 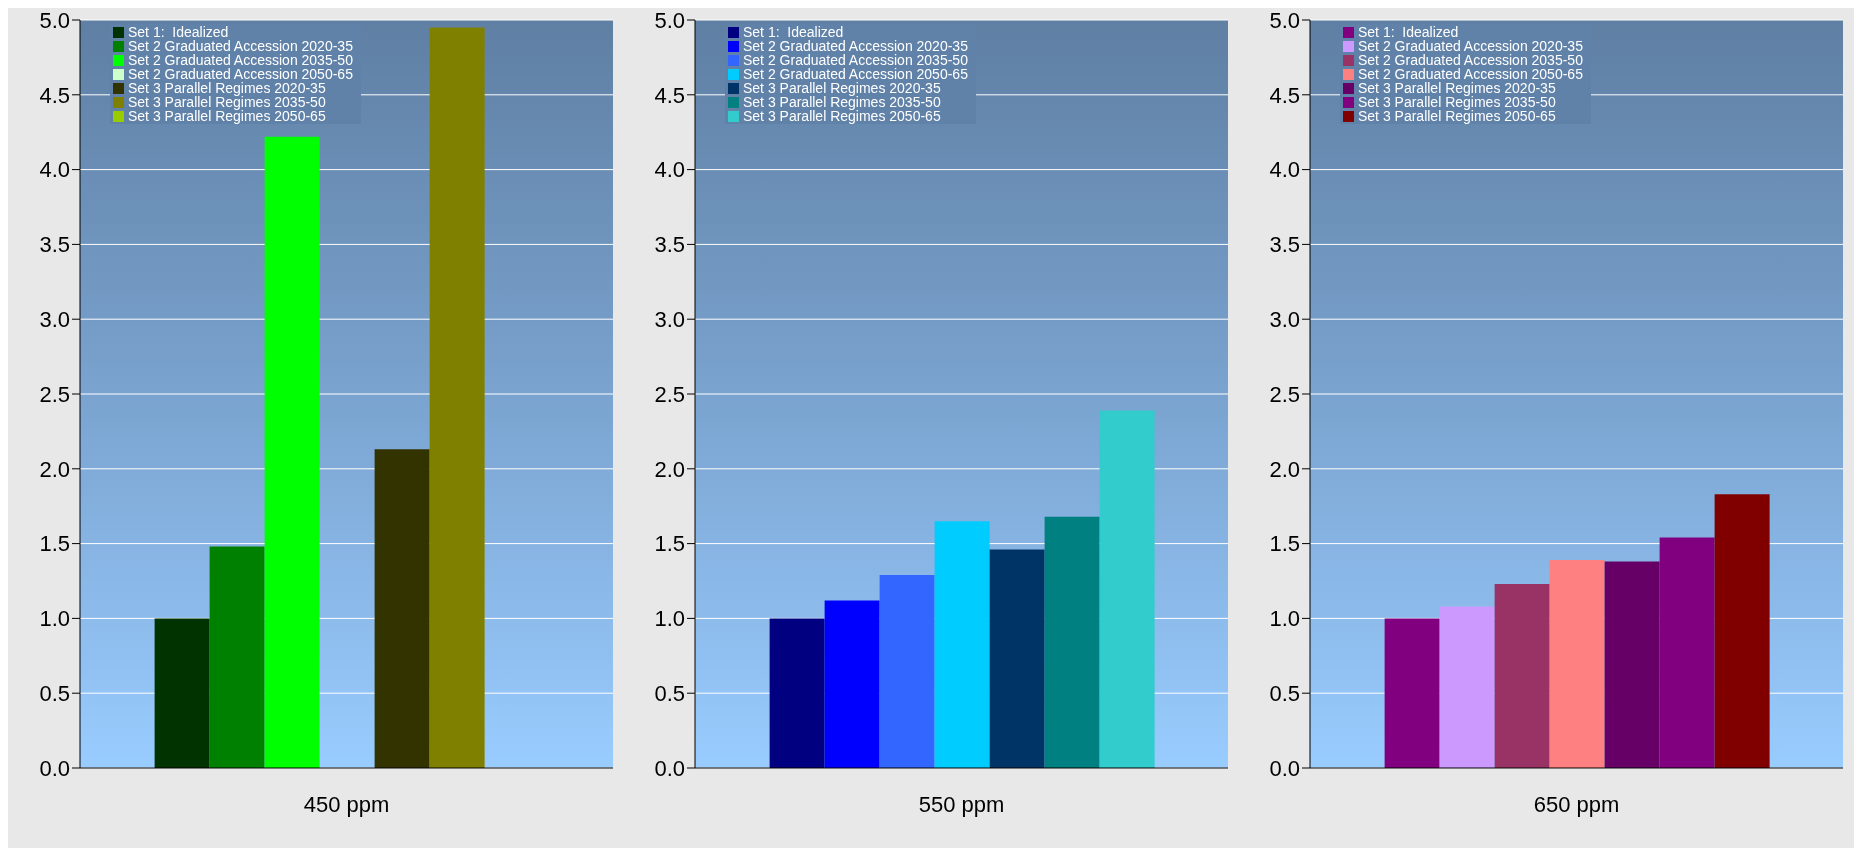 What do you see at coordinates (1576, 804) in the screenshot?
I see `x-tick-label: 650 ppm` at bounding box center [1576, 804].